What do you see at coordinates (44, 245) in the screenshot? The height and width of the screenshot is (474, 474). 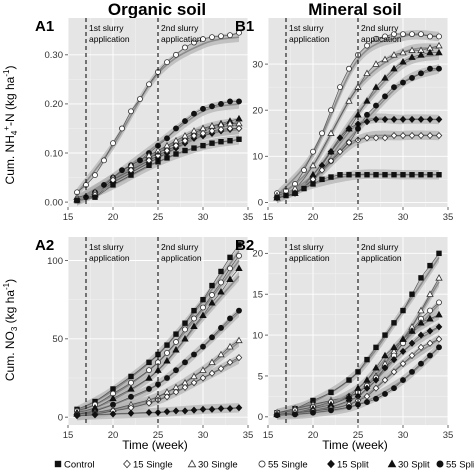 I see `panel-label: A2` at bounding box center [44, 245].